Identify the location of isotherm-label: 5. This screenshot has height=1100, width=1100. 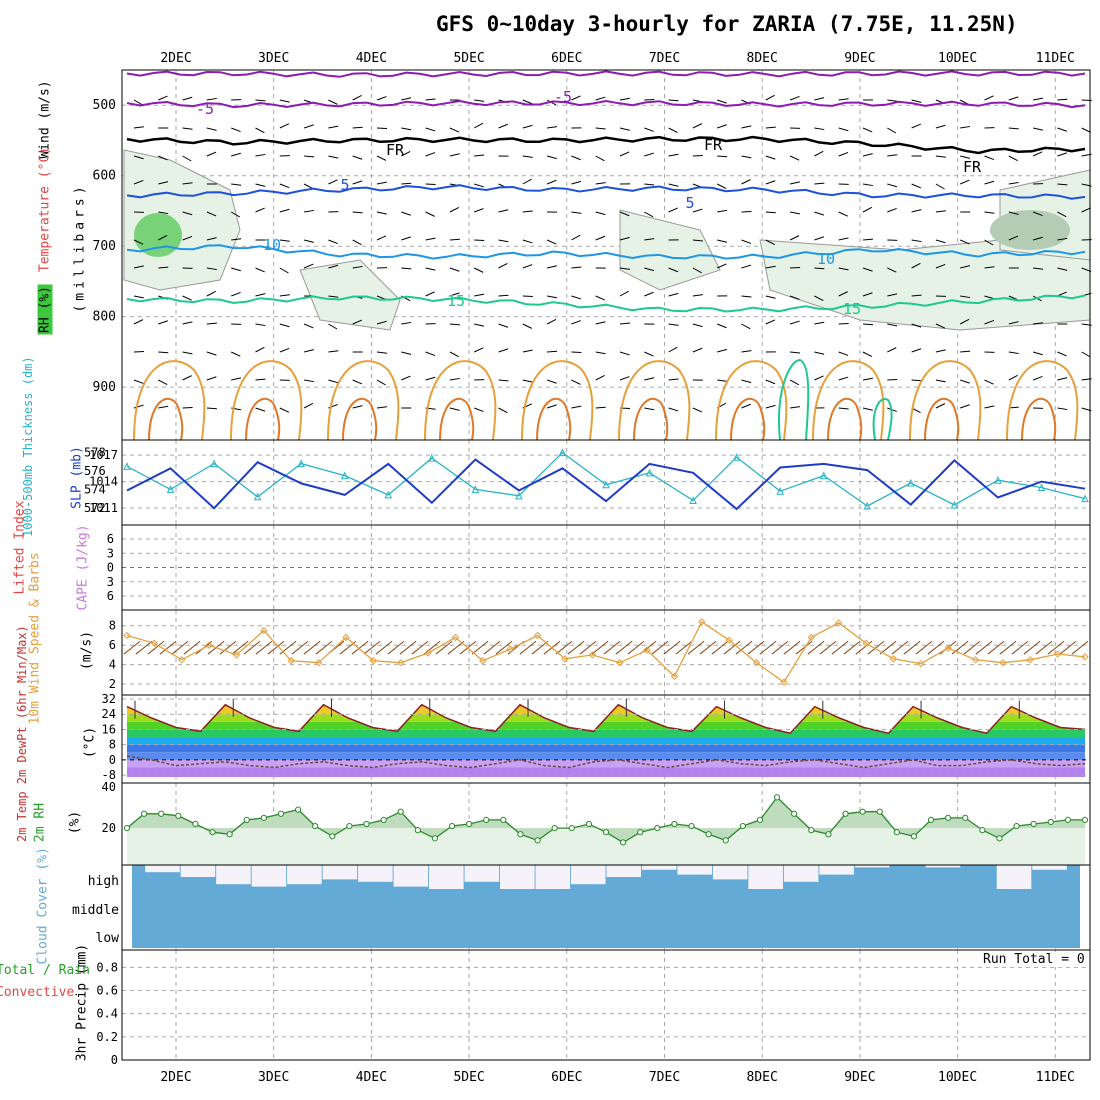
(344, 185).